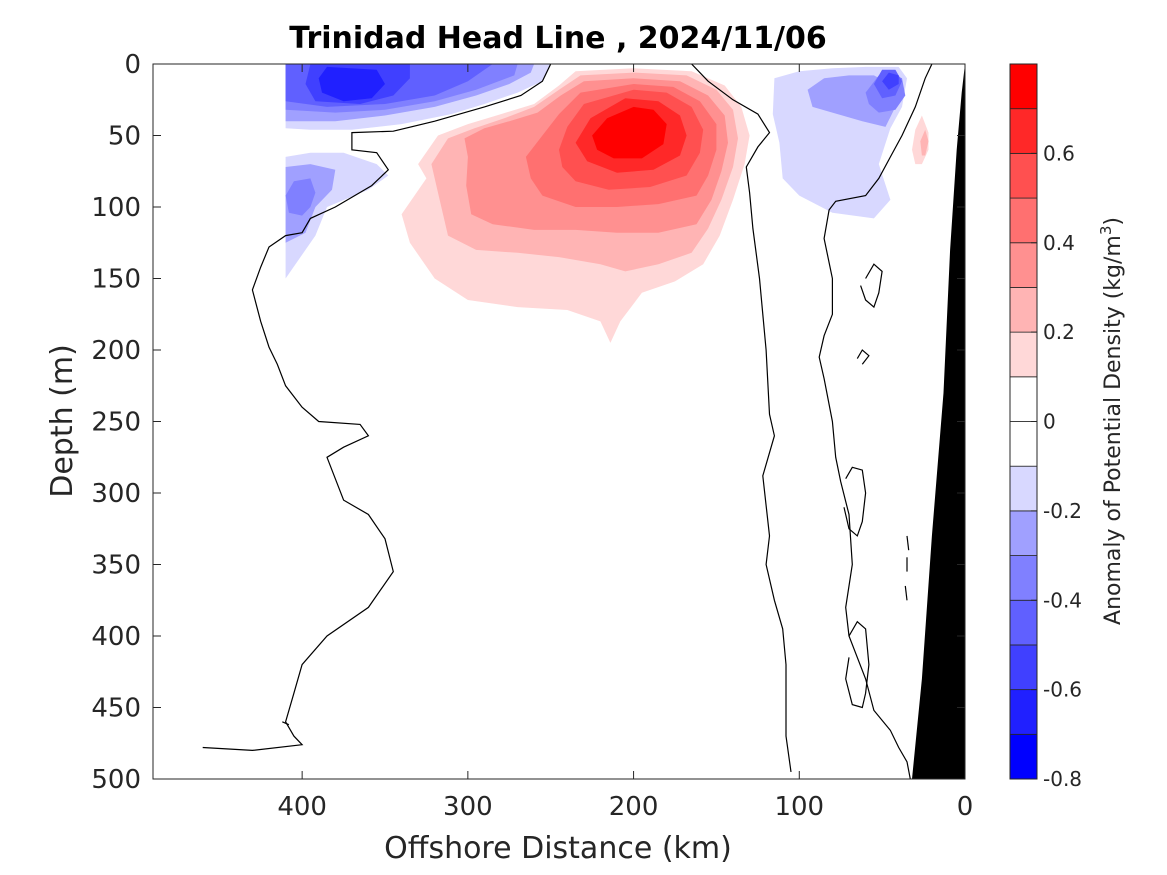 This screenshot has height=875, width=1167. Describe the element at coordinates (286, 723) in the screenshot. I see `contour-line-zero-tick-left` at that location.